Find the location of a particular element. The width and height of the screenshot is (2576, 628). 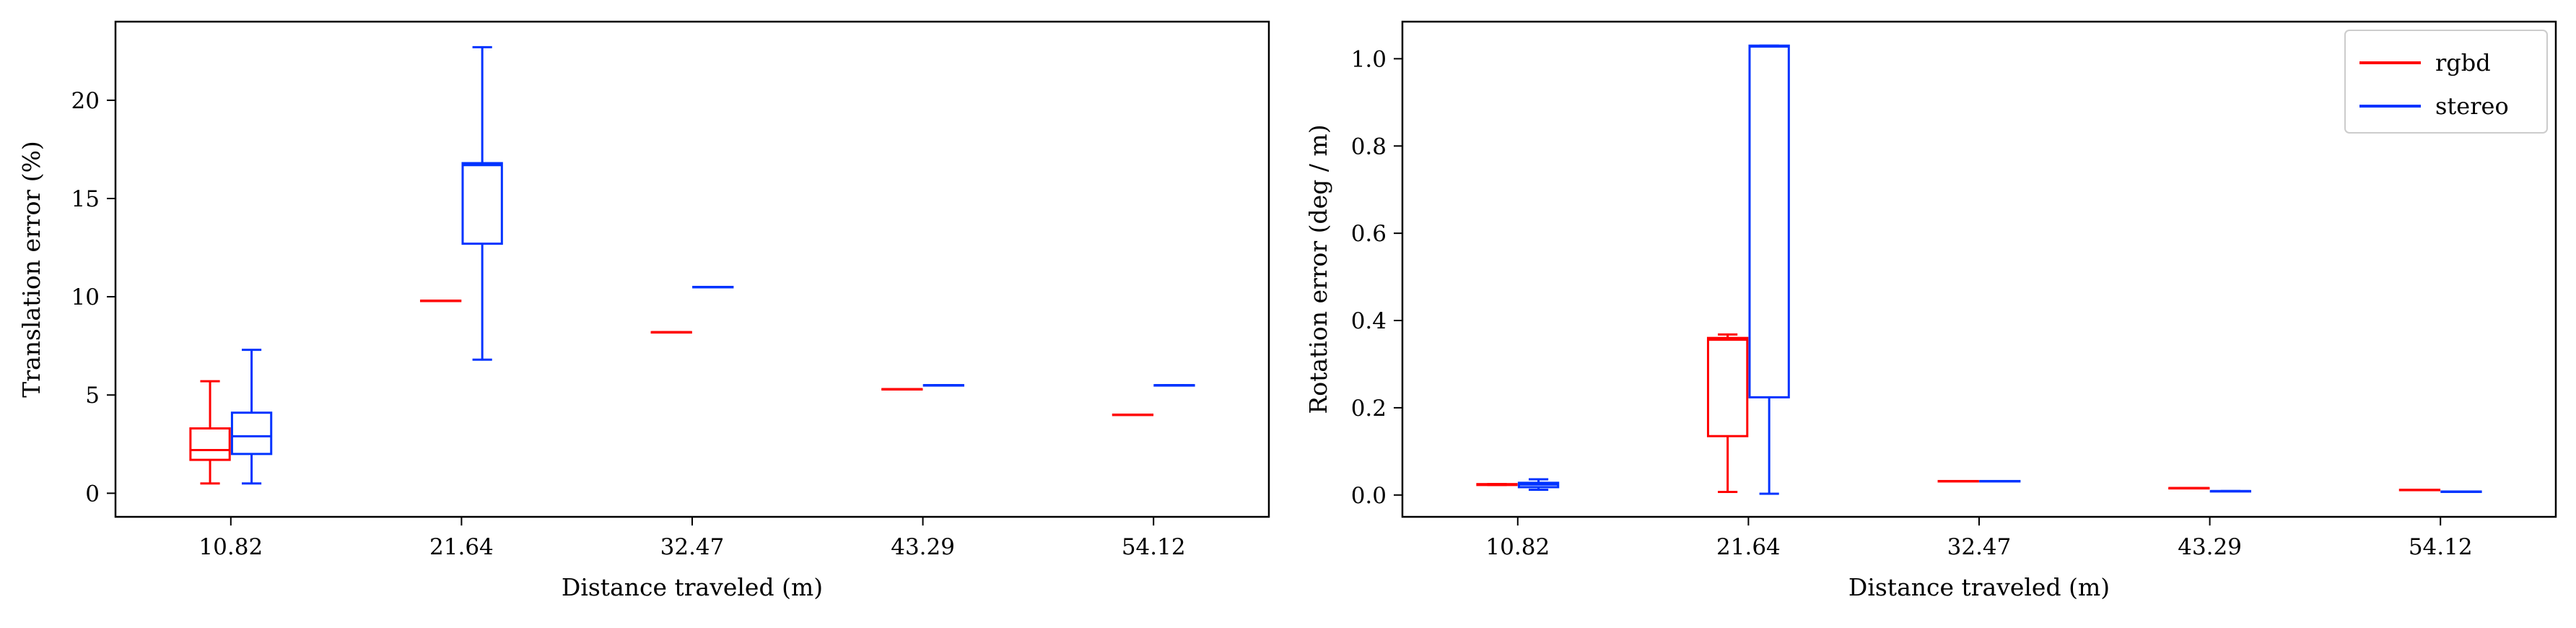

y-tick-label: 10 is located at coordinates (85, 297).